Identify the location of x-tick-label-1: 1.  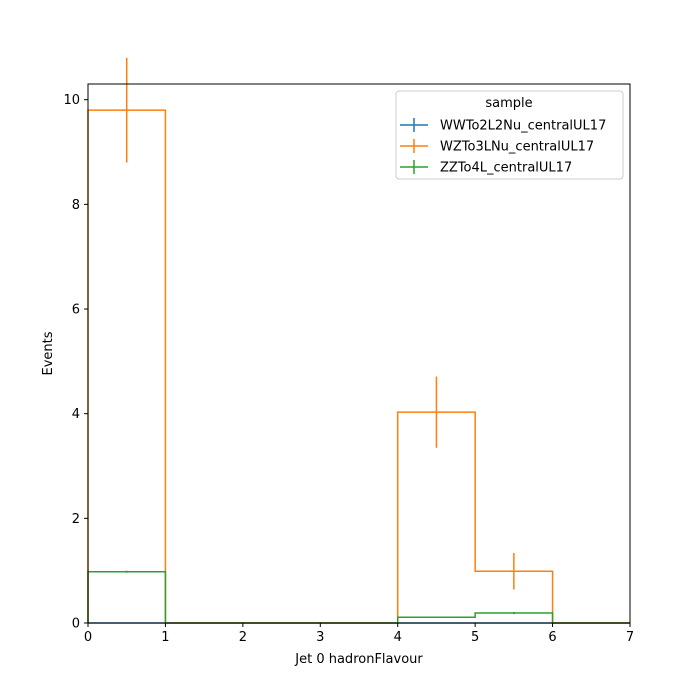
(165, 637).